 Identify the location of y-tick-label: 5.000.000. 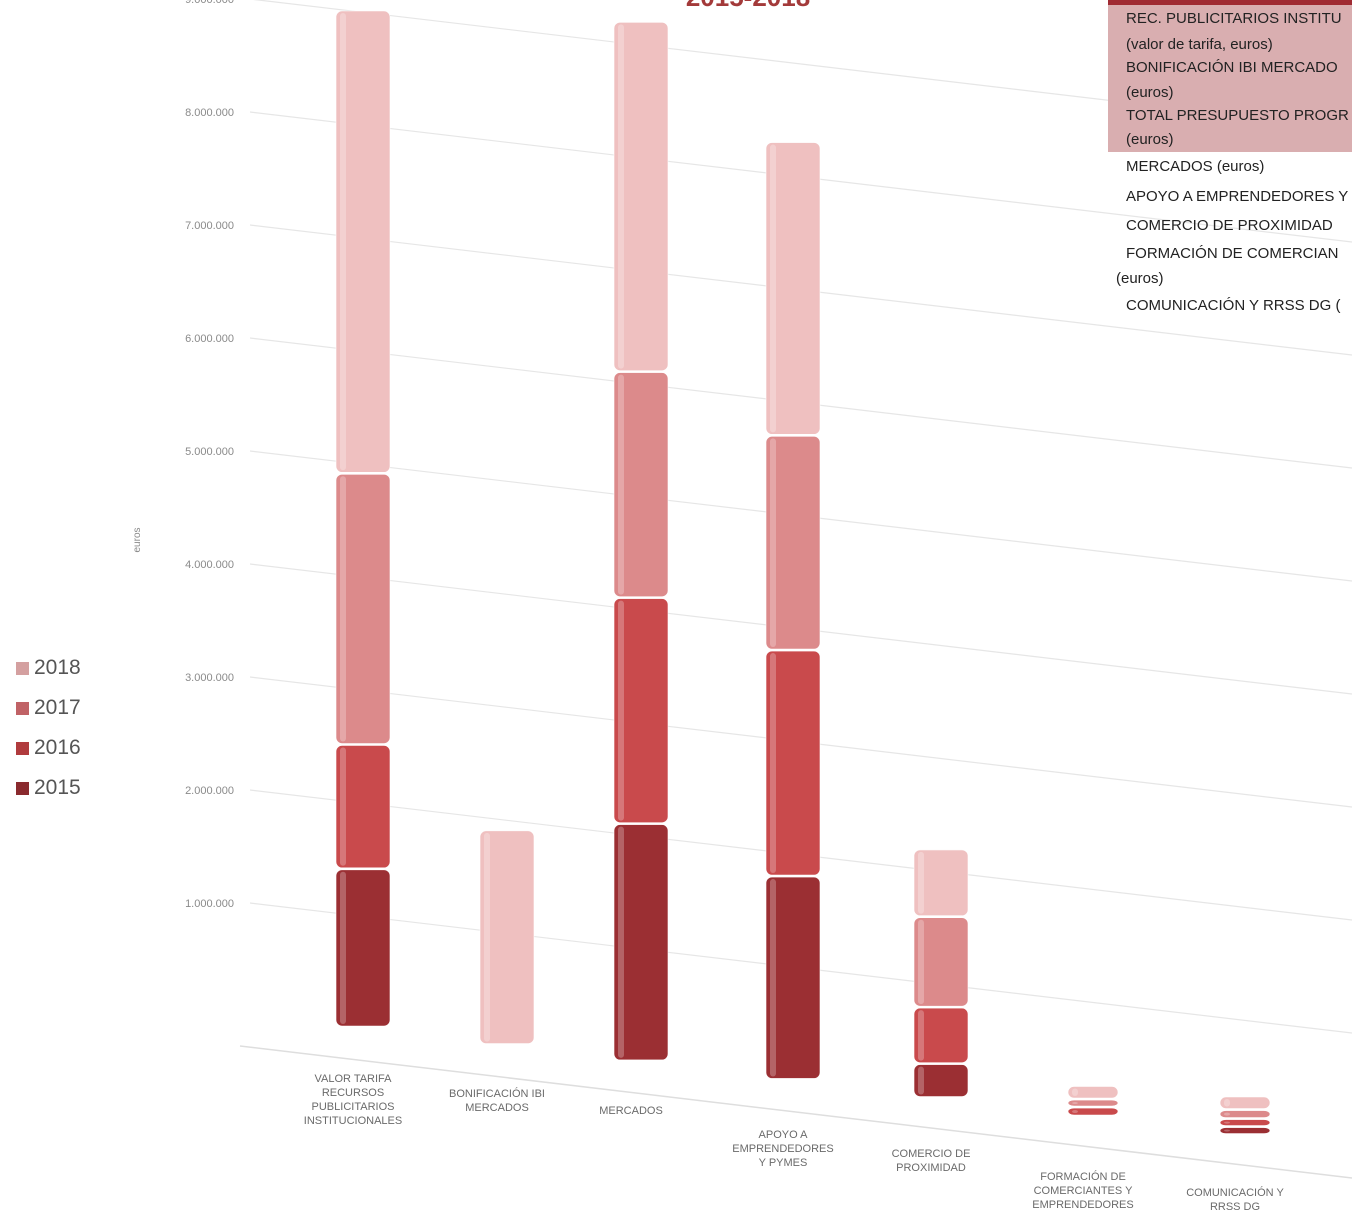
(209, 452).